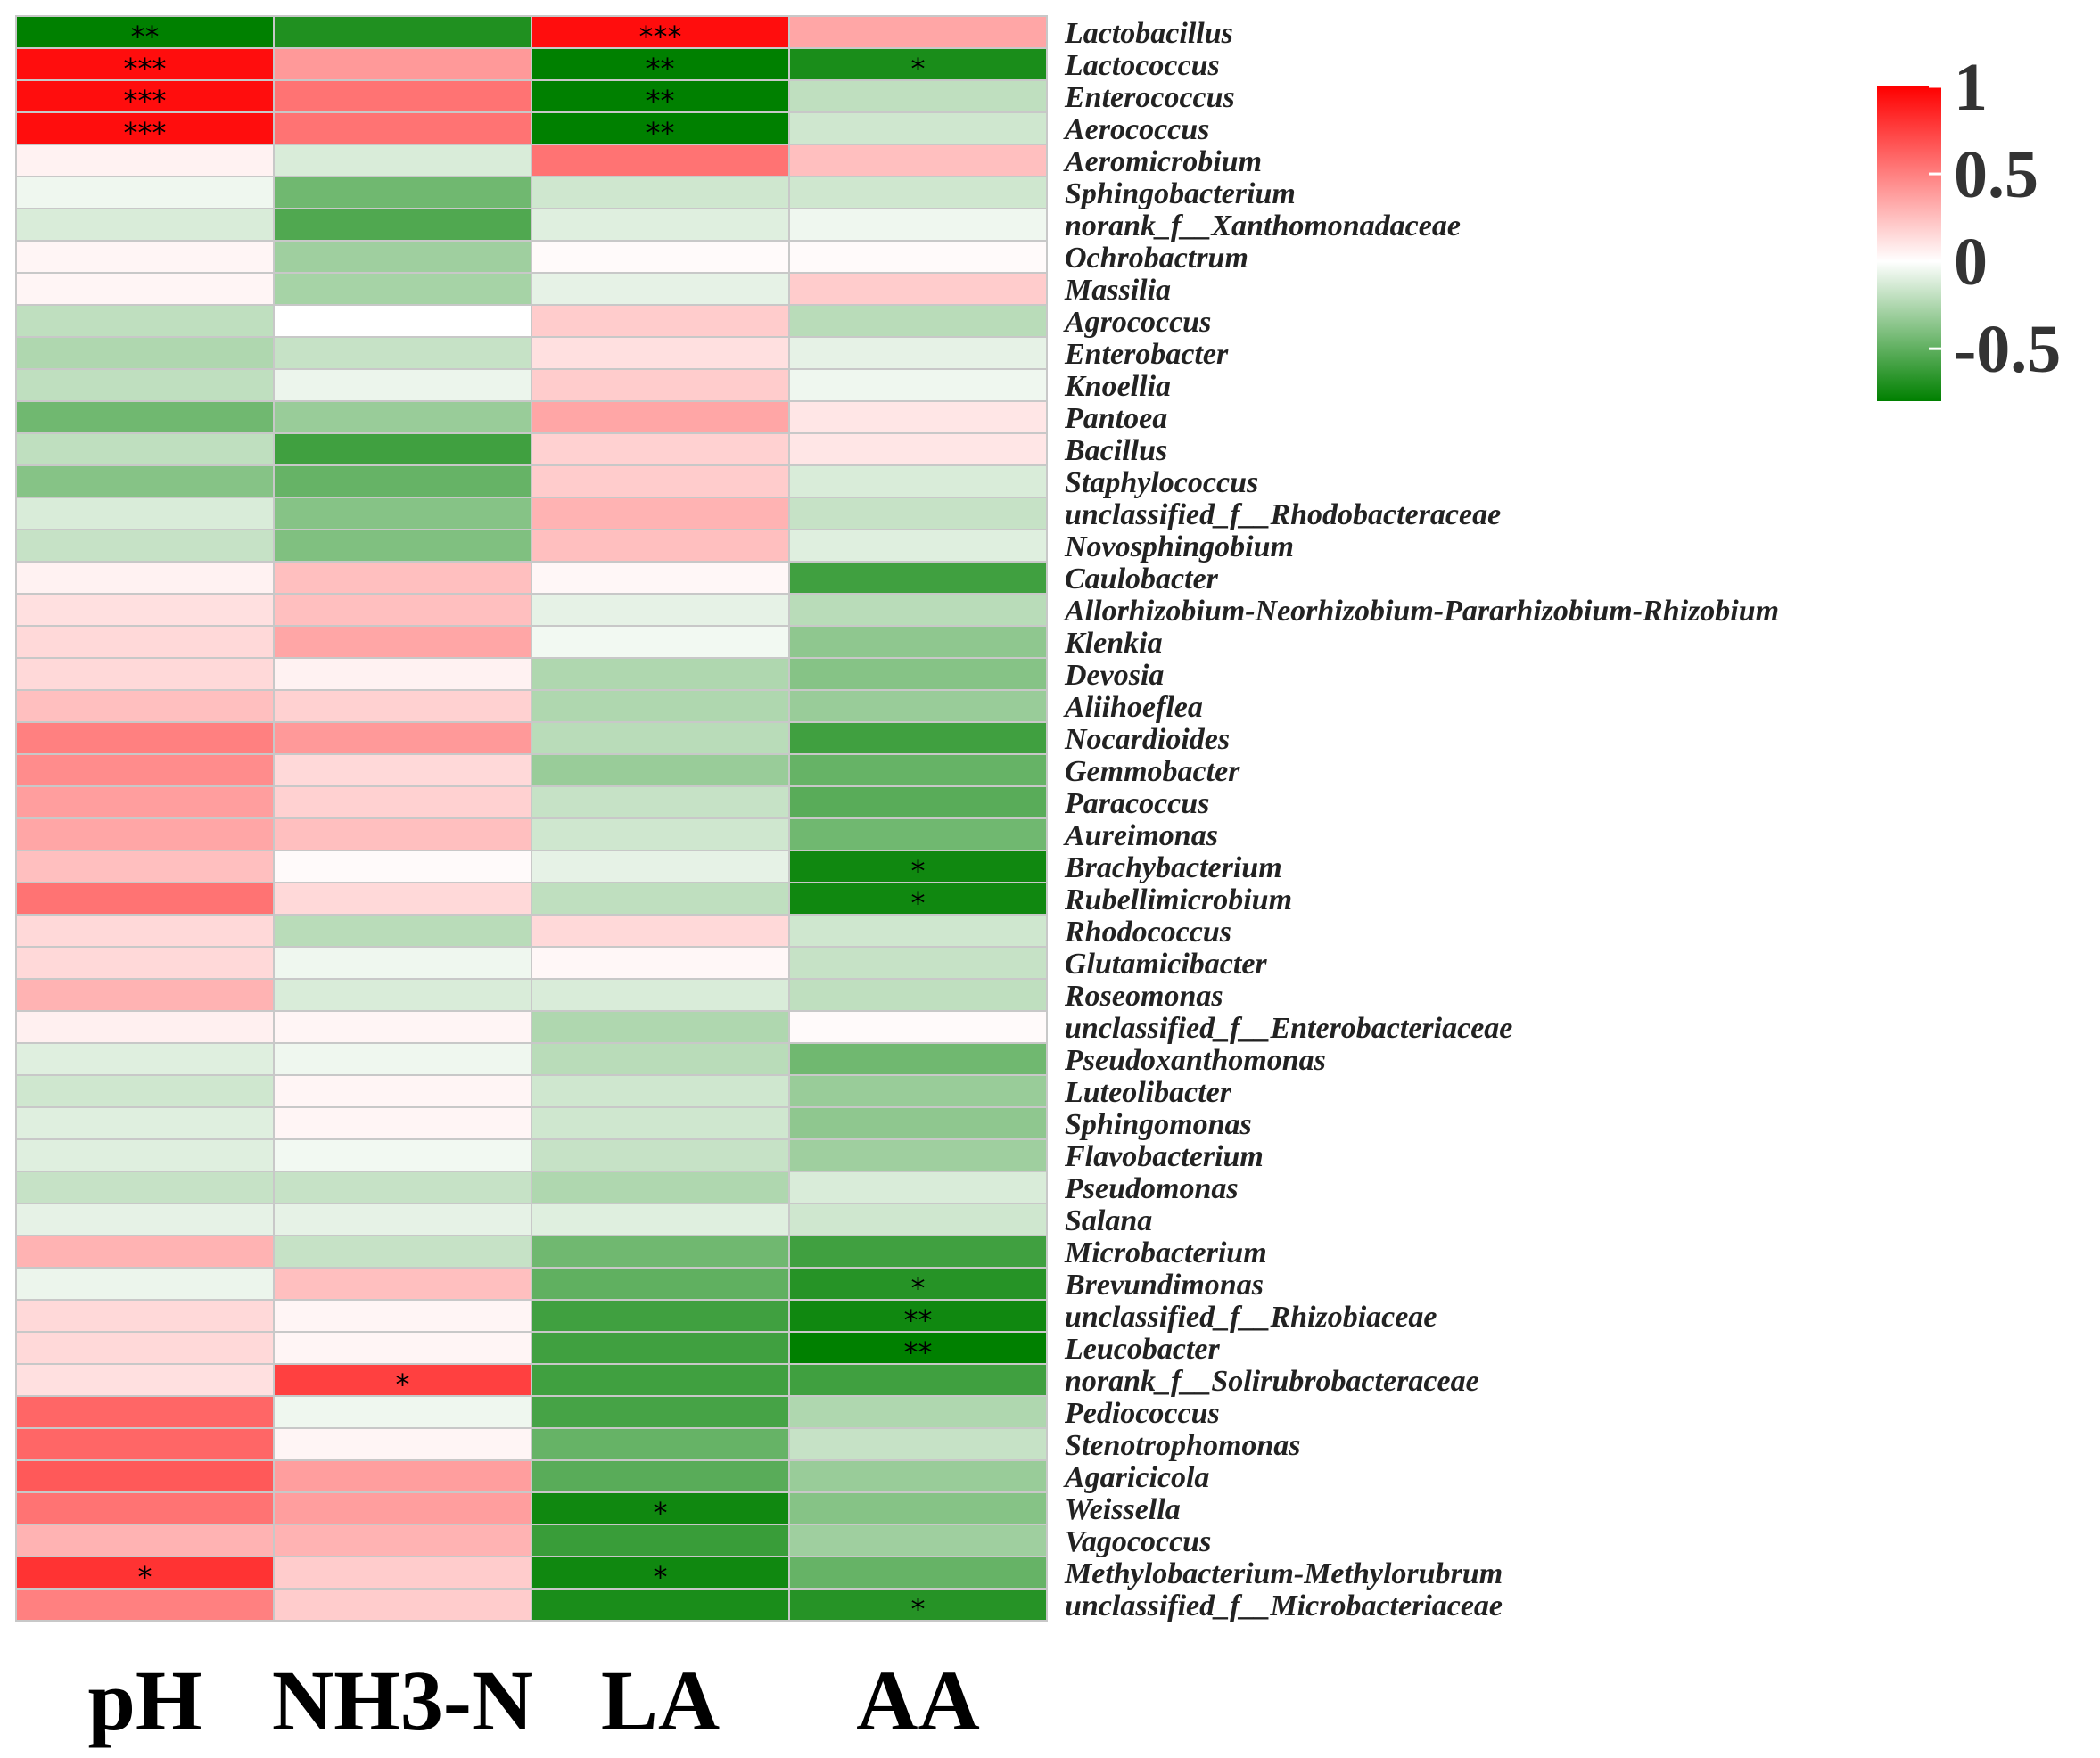  Describe the element at coordinates (145, 69) in the screenshot. I see `significance-mark: ***` at that location.